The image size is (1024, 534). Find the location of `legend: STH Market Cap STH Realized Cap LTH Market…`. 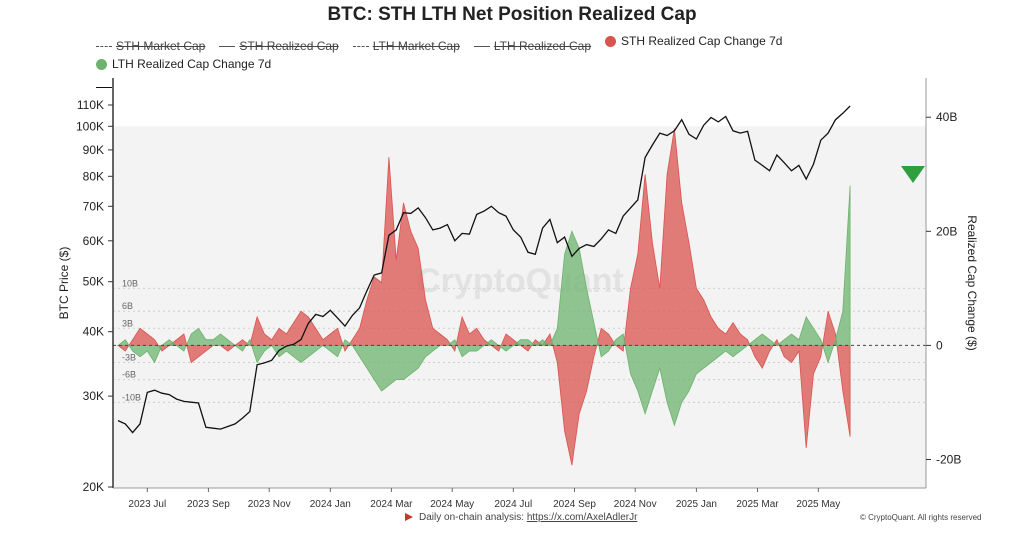

legend: STH Market Cap STH Realized Cap LTH Market… is located at coordinates (536, 64).